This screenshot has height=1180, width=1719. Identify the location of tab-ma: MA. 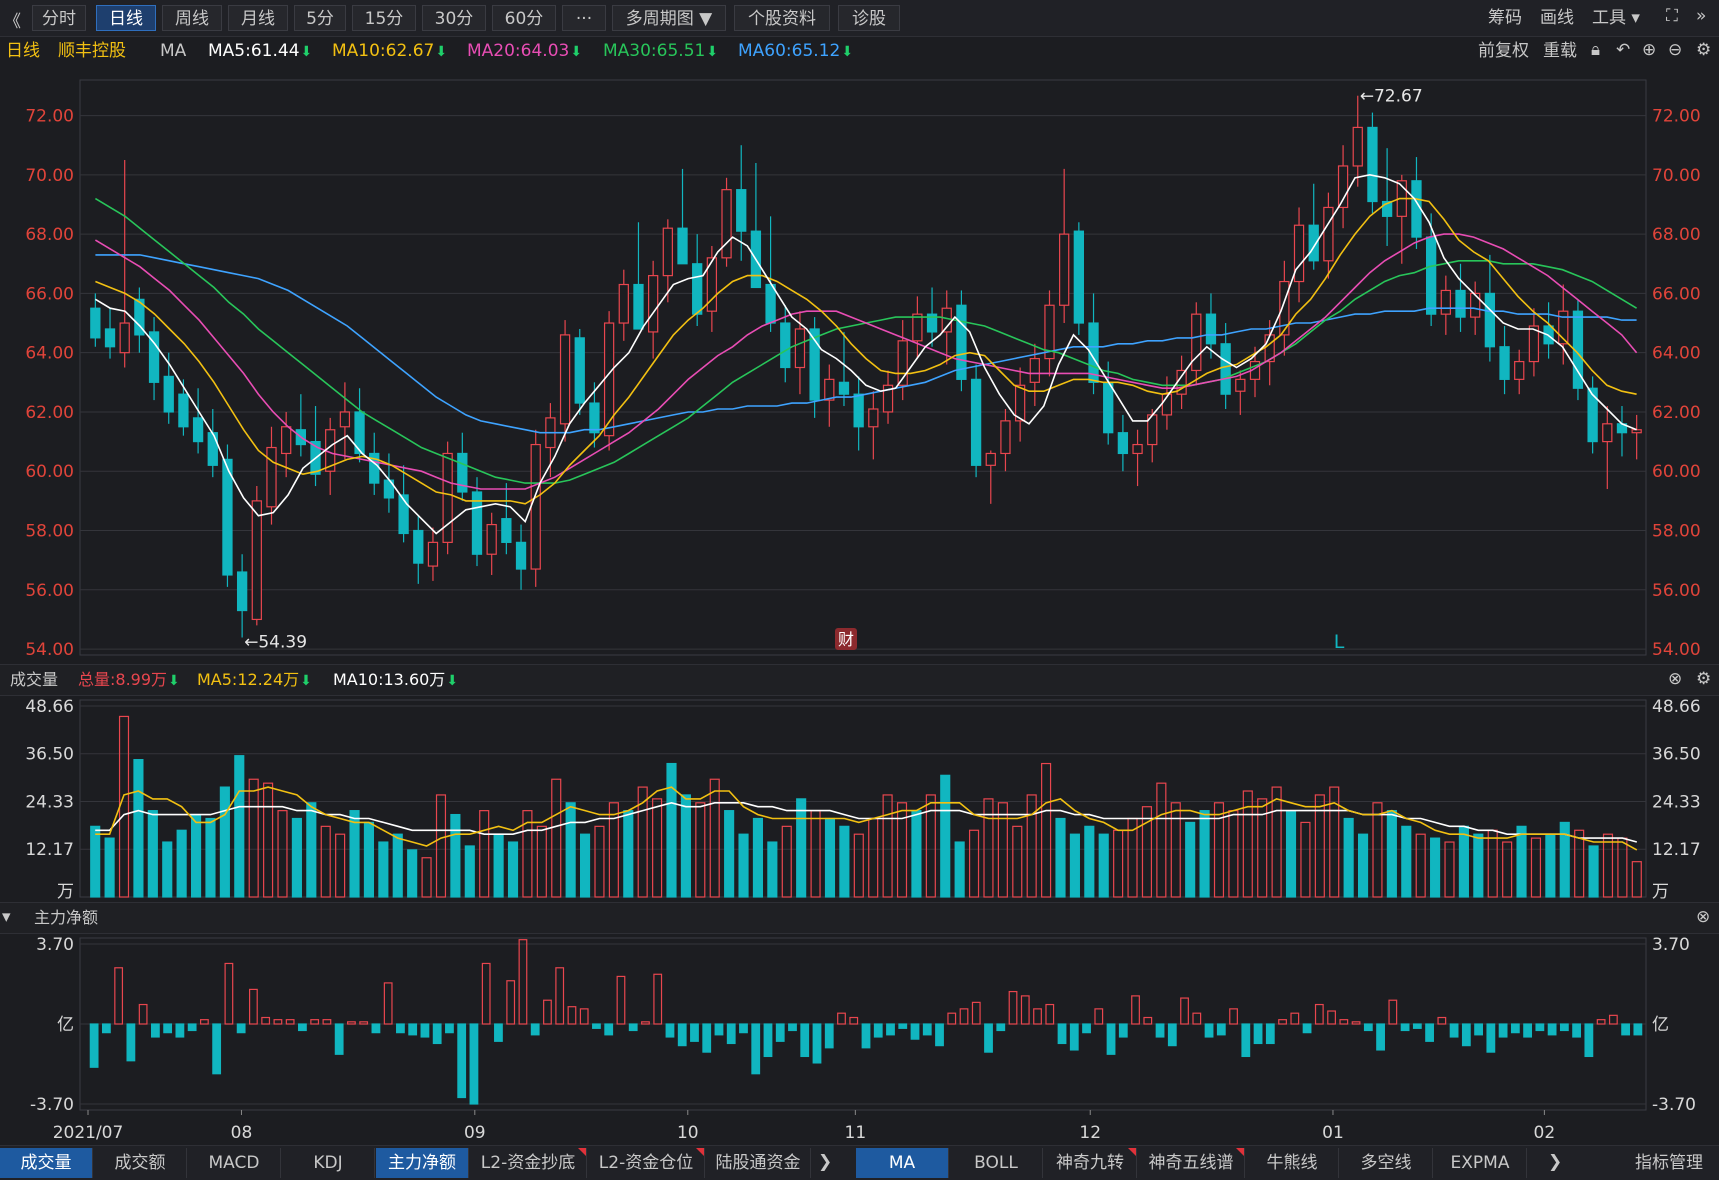
(902, 1163).